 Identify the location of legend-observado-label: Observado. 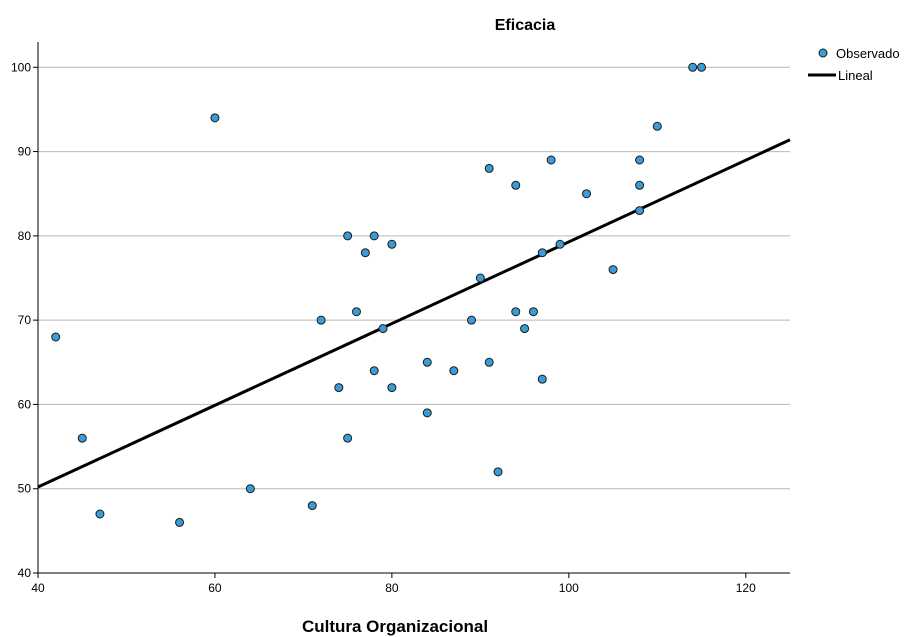
(868, 53).